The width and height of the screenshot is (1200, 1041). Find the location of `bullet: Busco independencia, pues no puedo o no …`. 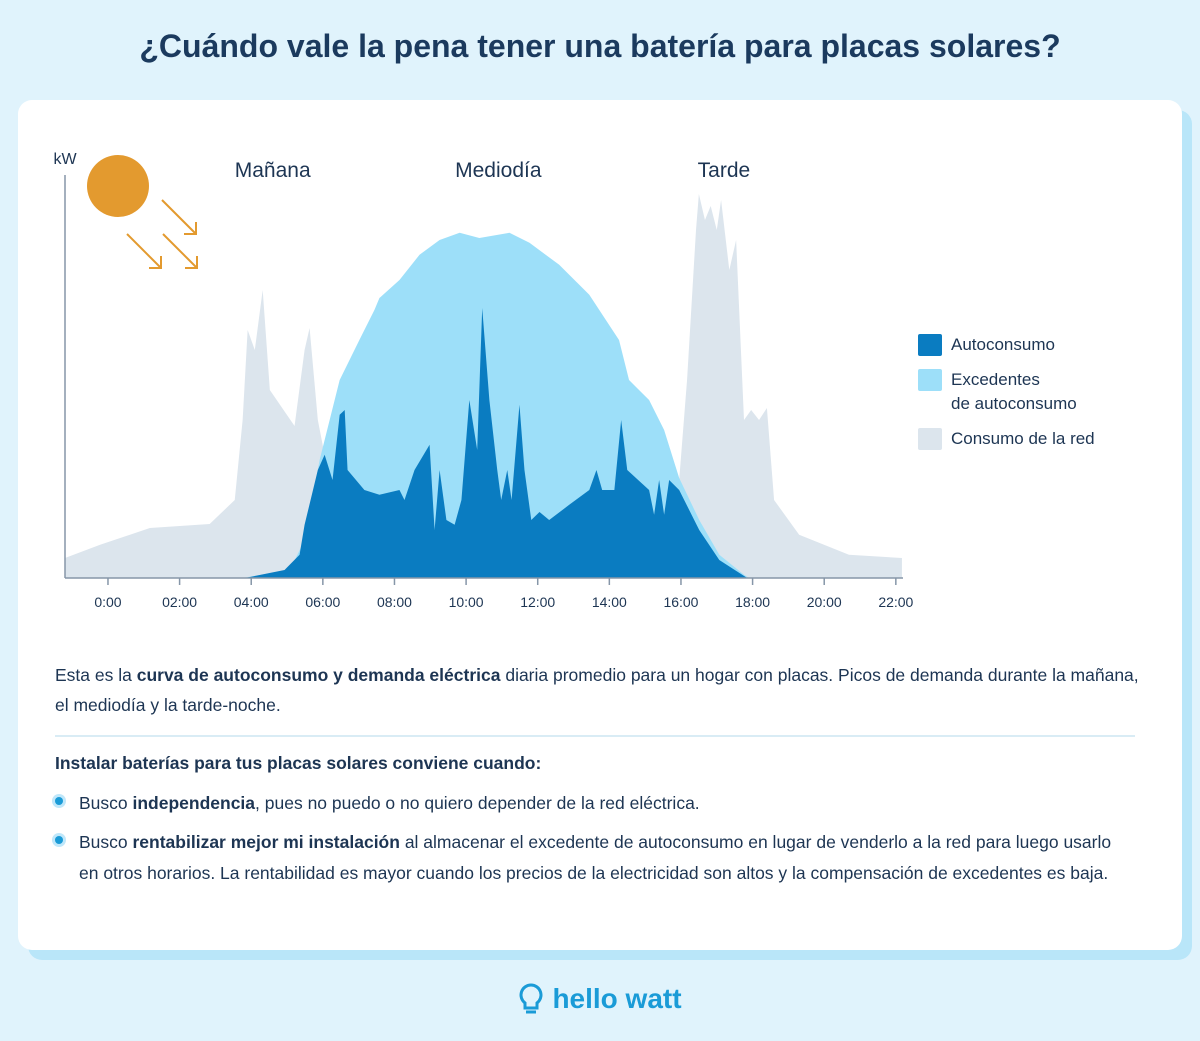

bullet: Busco independencia, pues no puedo o no … is located at coordinates (595, 803).